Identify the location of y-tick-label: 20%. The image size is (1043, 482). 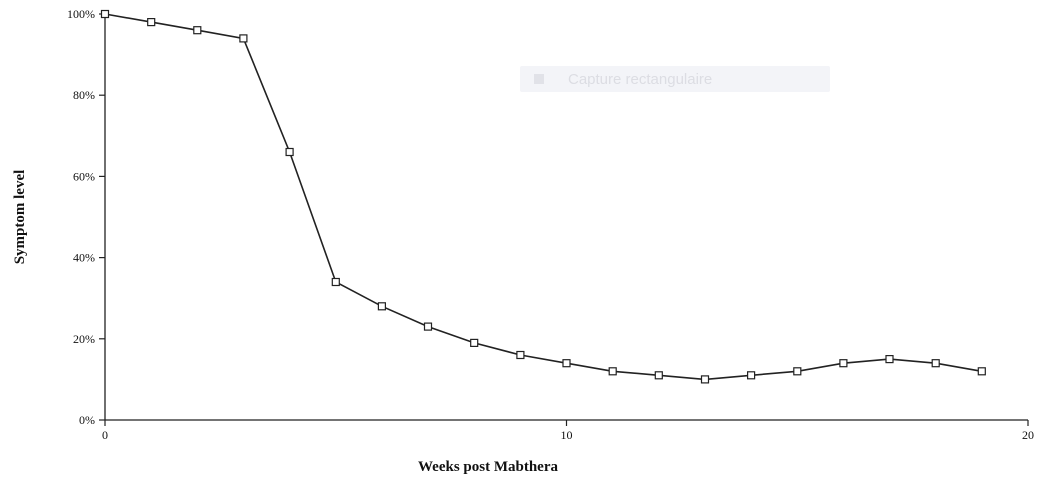
(84, 339).